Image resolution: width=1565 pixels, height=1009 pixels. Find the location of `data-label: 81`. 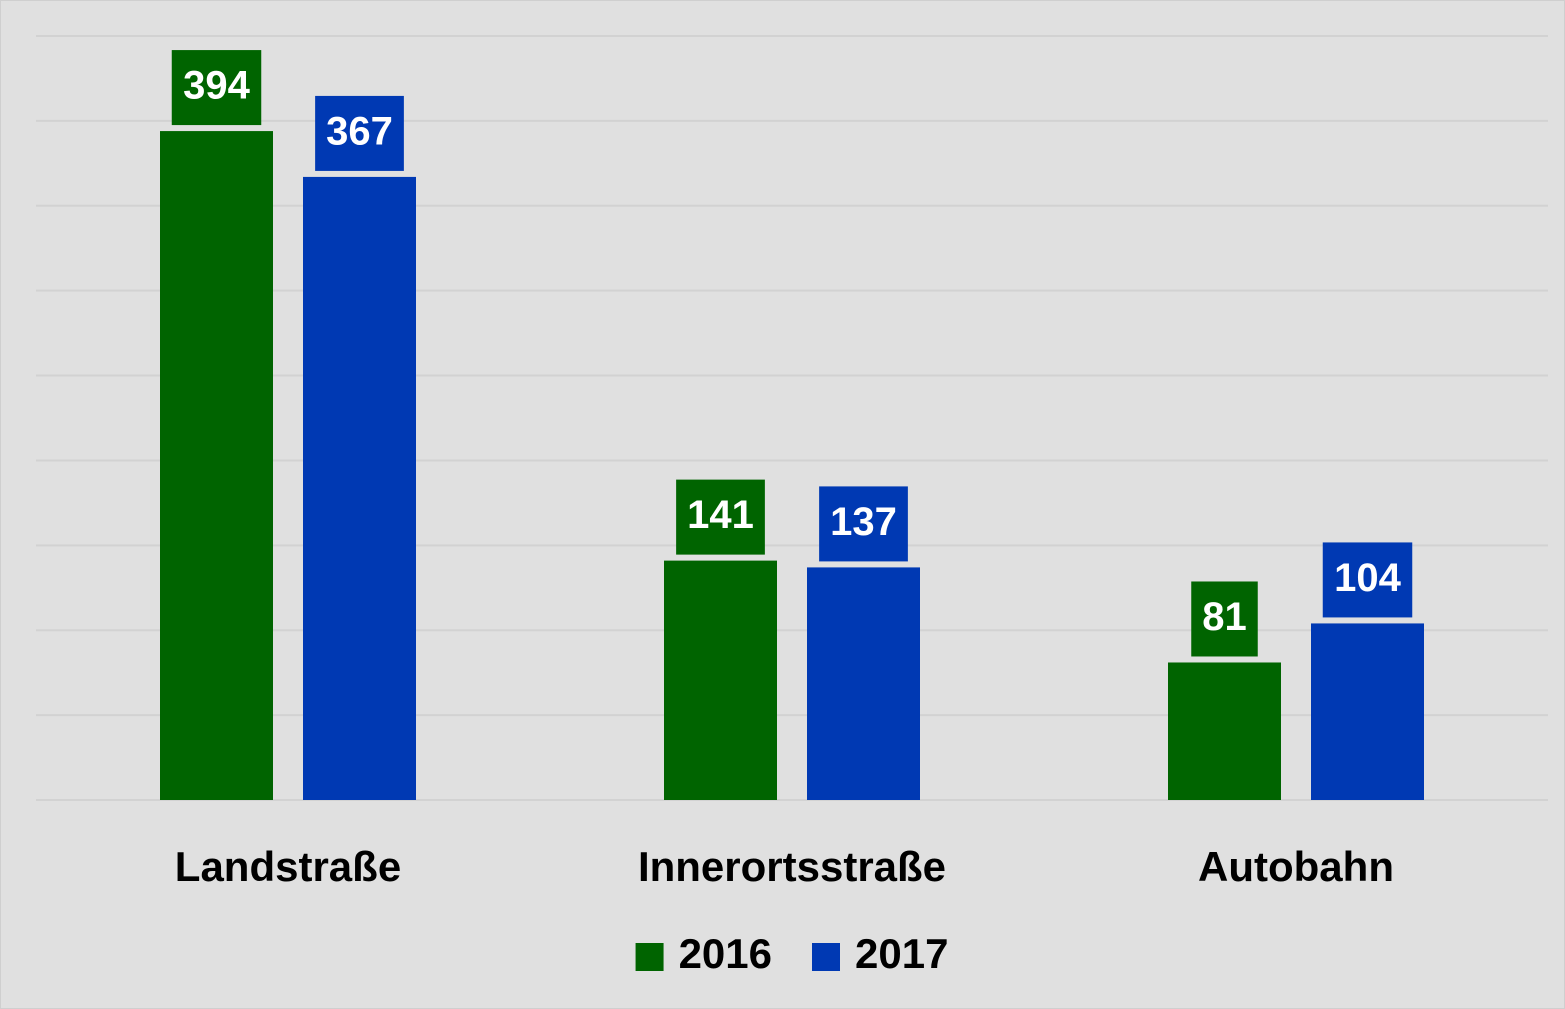

data-label: 81 is located at coordinates (1224, 617).